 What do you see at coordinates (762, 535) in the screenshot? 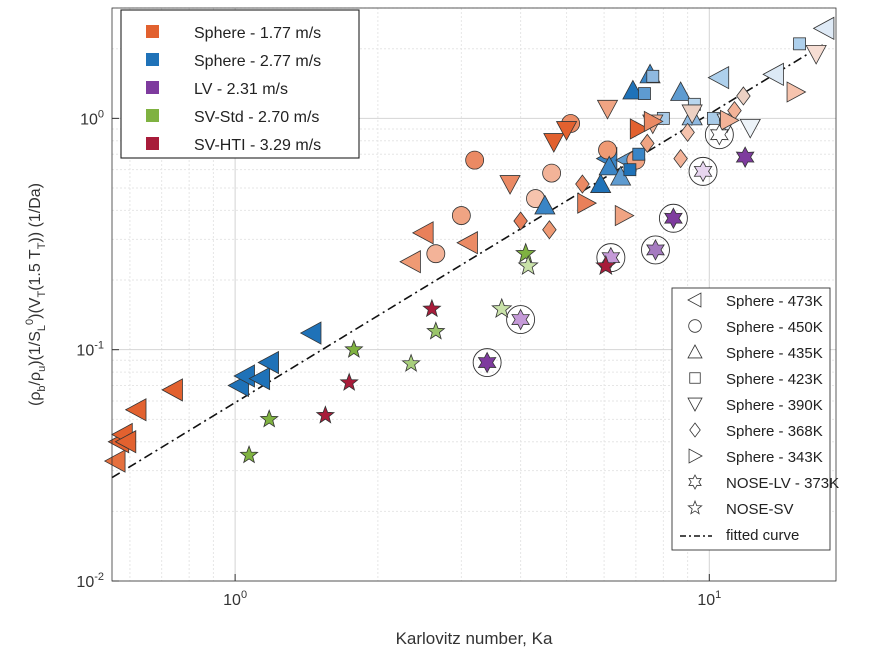
I see `legend-label: fitted curve` at bounding box center [762, 535].